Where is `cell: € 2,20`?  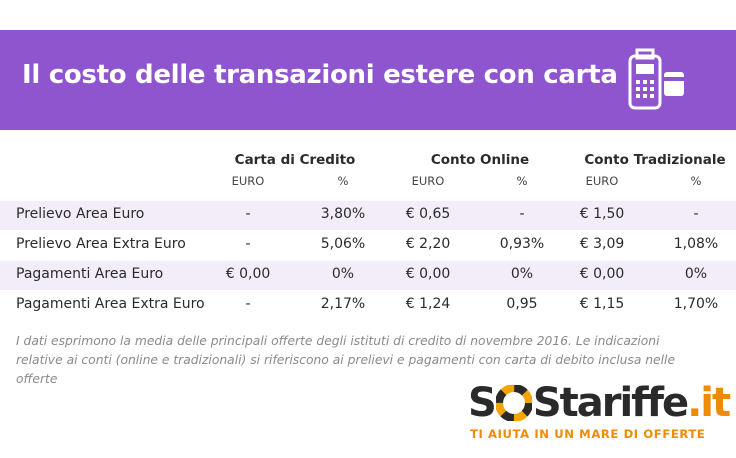
cell: € 2,20 is located at coordinates (428, 244).